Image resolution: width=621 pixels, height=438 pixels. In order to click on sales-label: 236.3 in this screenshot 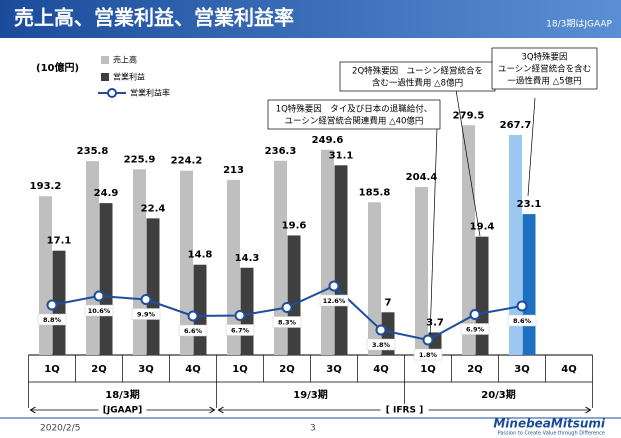, I will do `click(281, 151)`.